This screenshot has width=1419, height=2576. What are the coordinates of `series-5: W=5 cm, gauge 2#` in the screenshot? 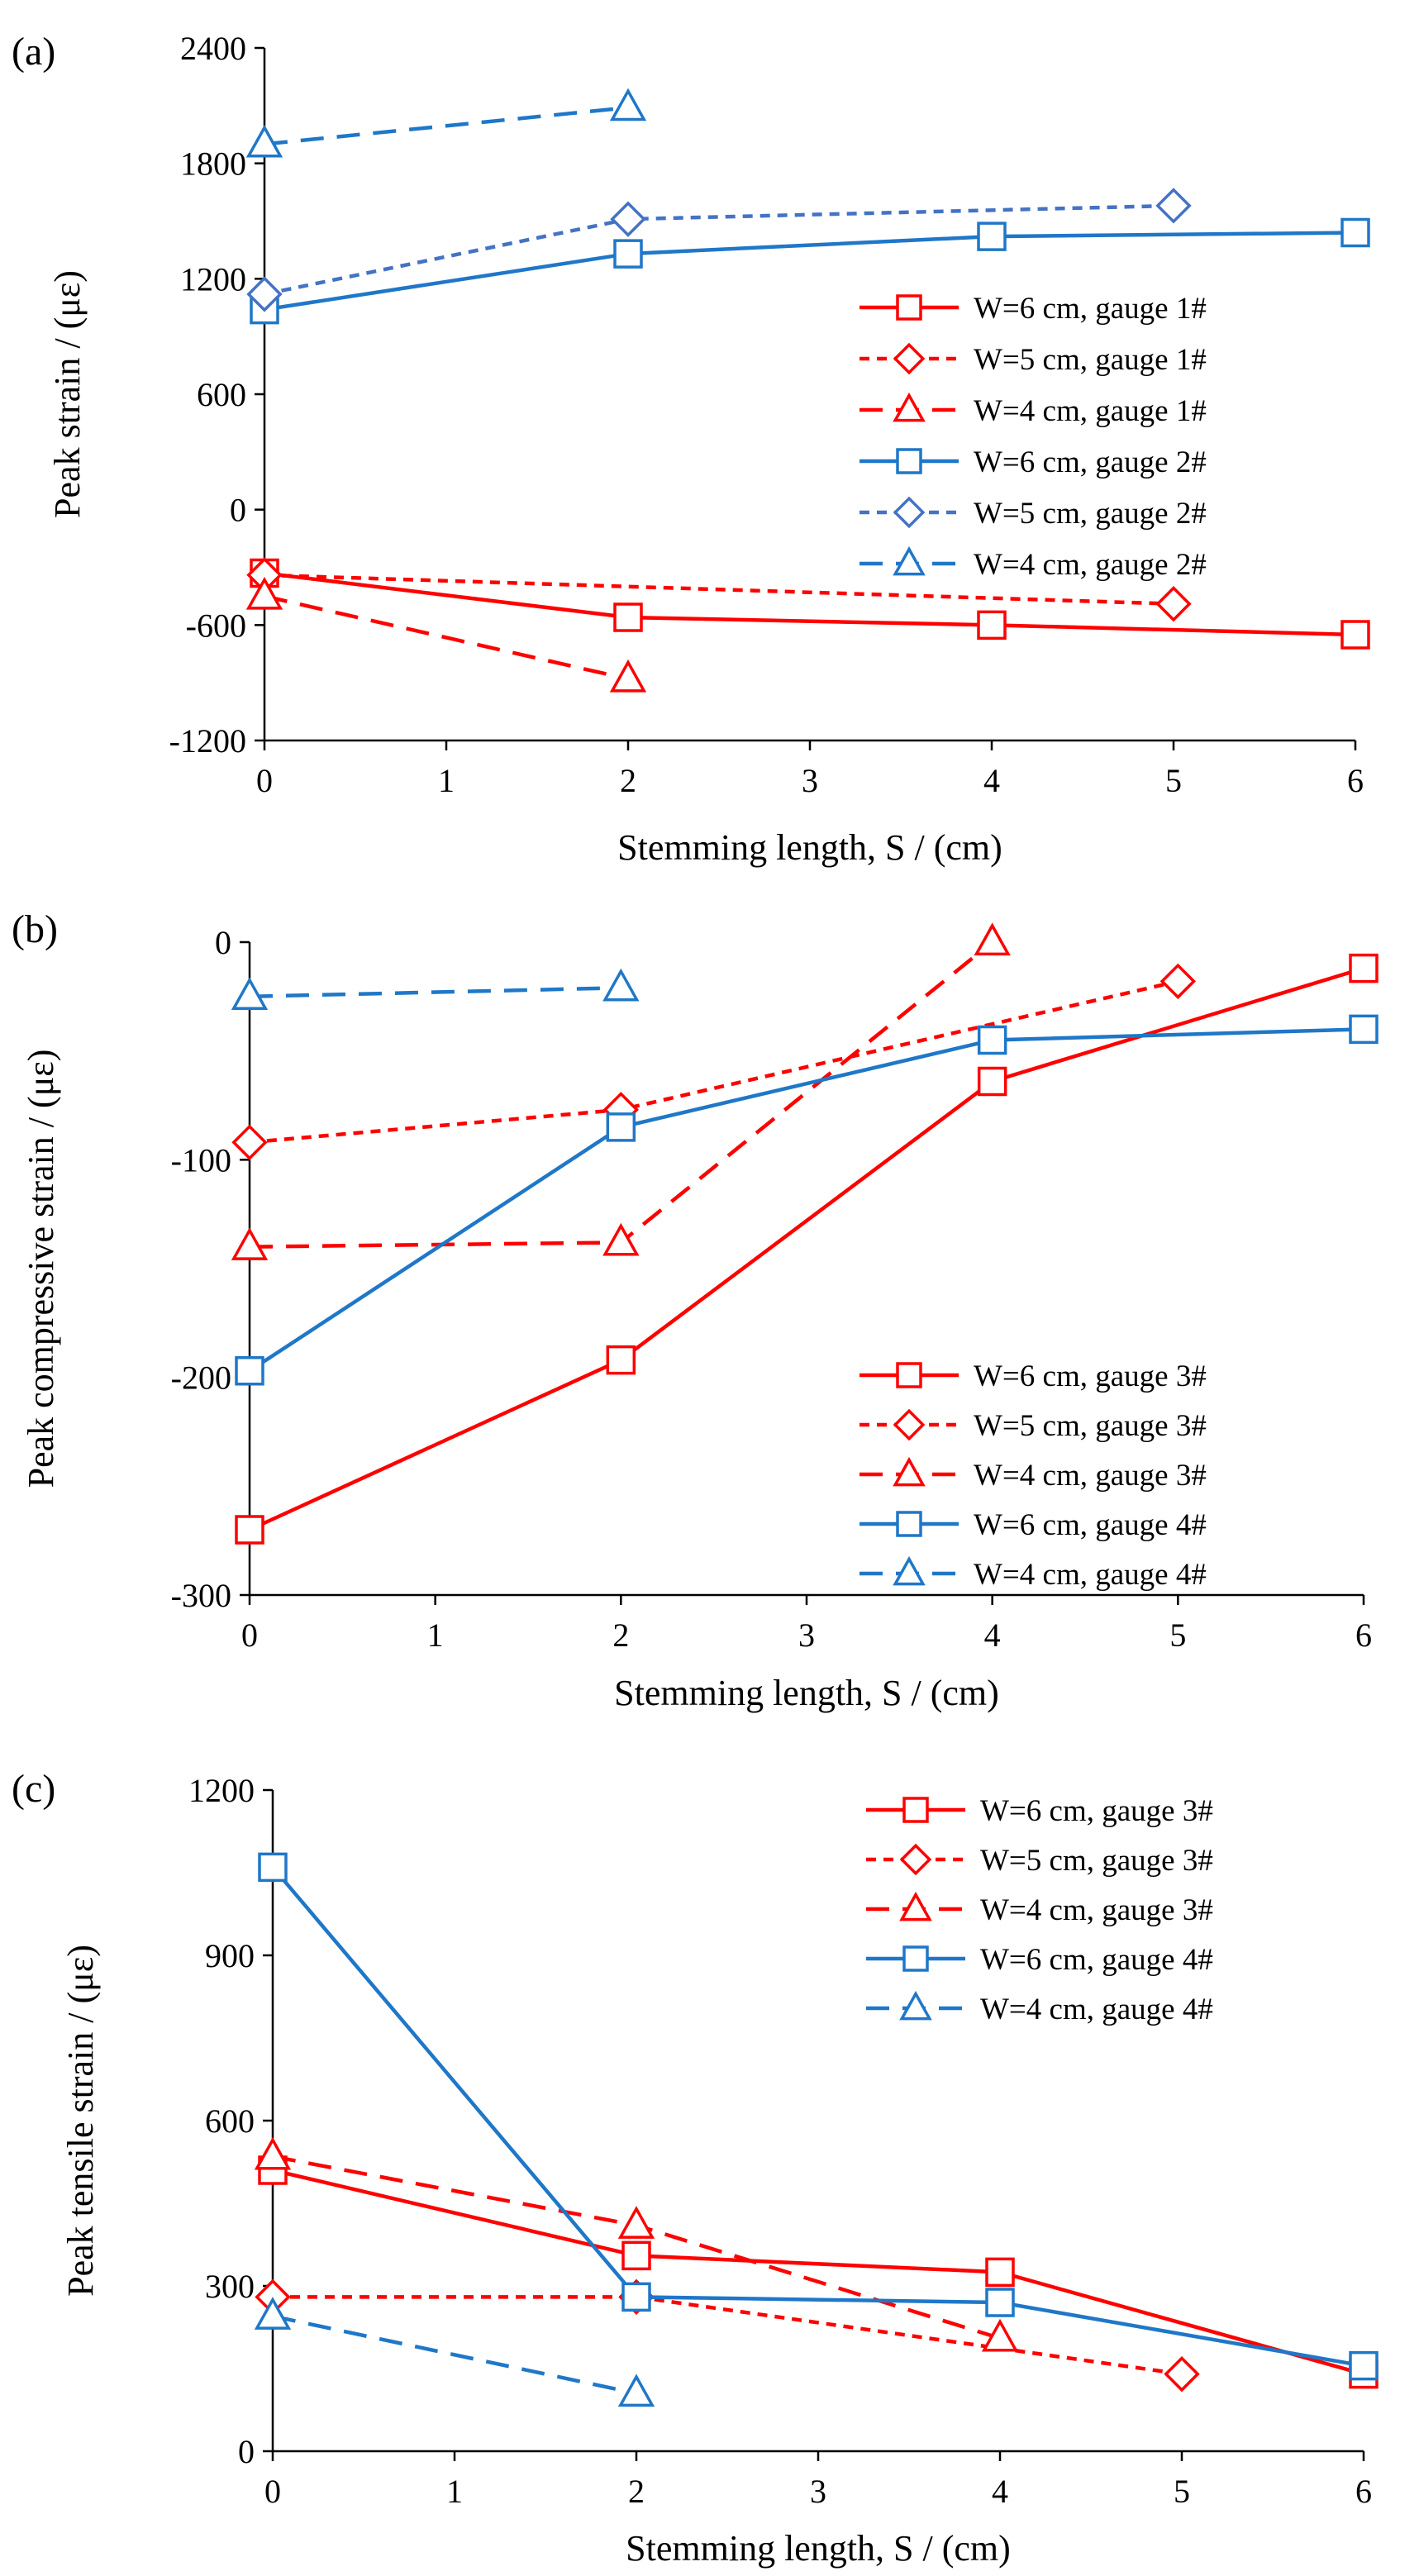 It's located at (726, 360).